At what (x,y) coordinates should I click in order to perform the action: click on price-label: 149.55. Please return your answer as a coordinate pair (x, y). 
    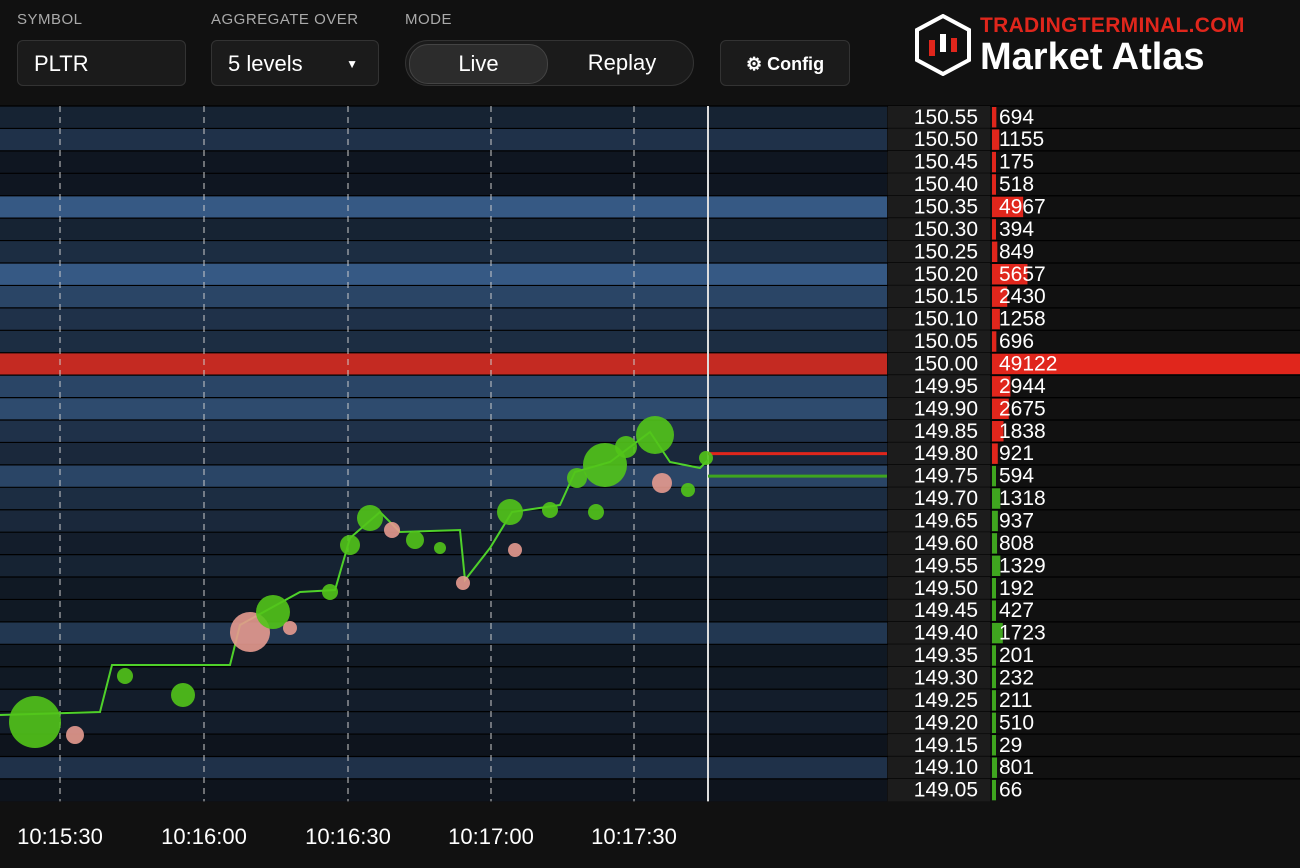
    Looking at the image, I should click on (946, 565).